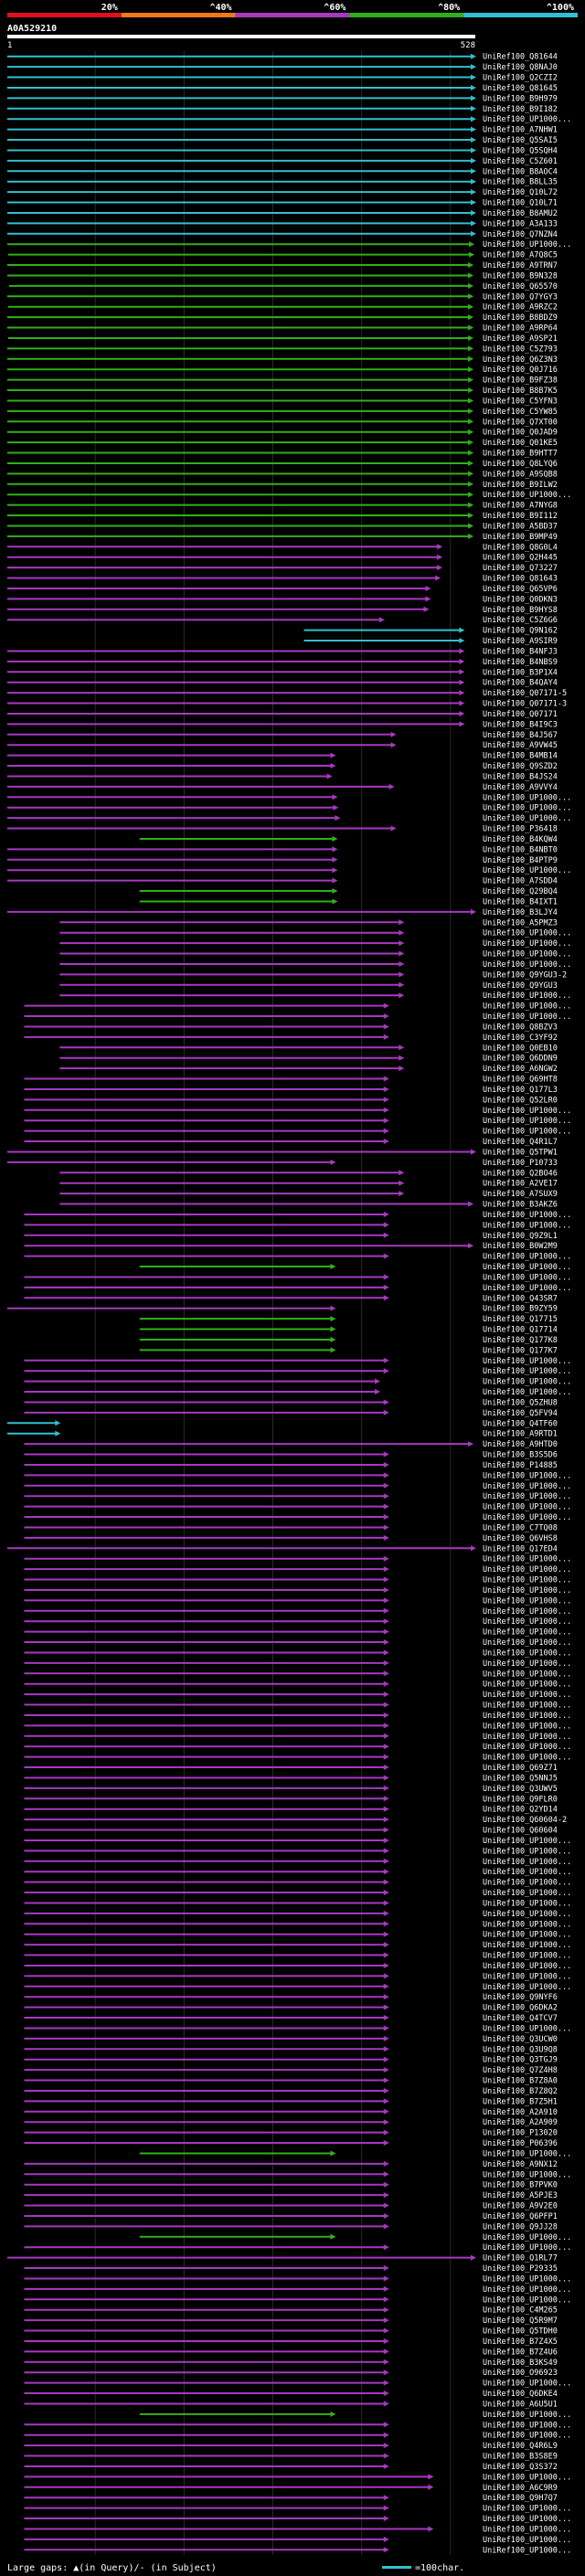 Image resolution: width=585 pixels, height=2576 pixels. Describe the element at coordinates (520, 901) in the screenshot. I see `hit-label: UniRef100_B4IXT1` at that location.